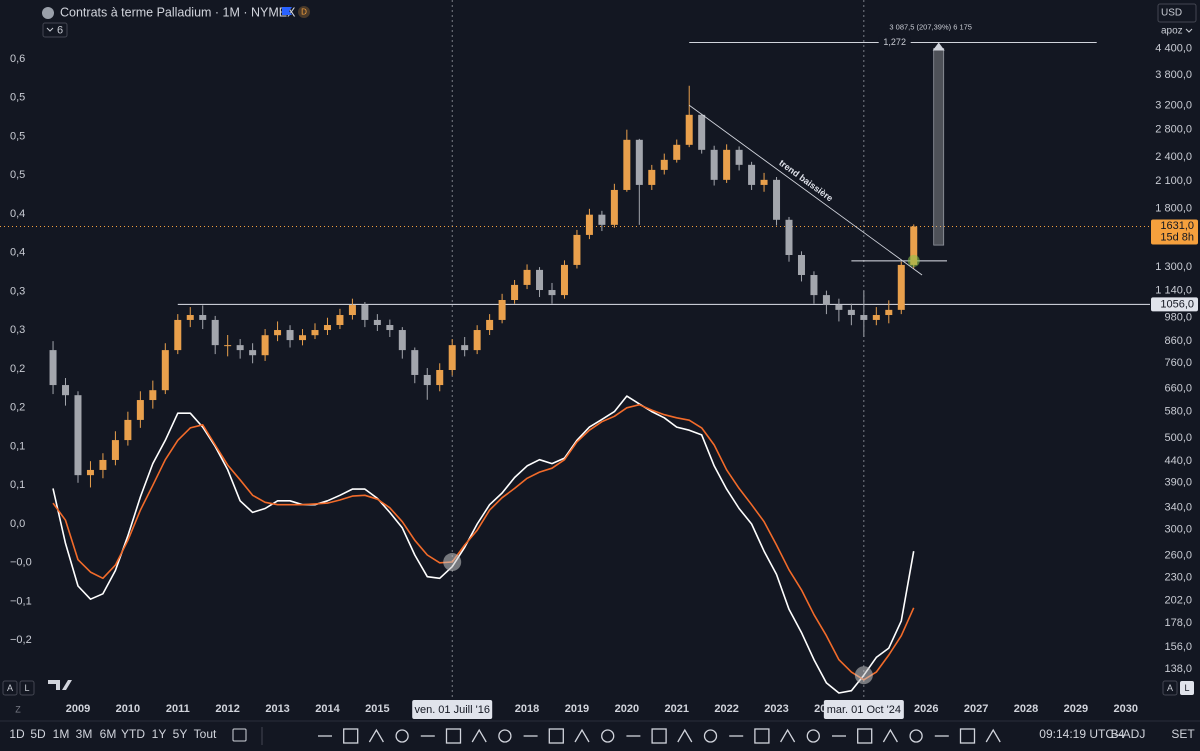  What do you see at coordinates (1178, 507) in the screenshot?
I see `y-tick-label: 340,0` at bounding box center [1178, 507].